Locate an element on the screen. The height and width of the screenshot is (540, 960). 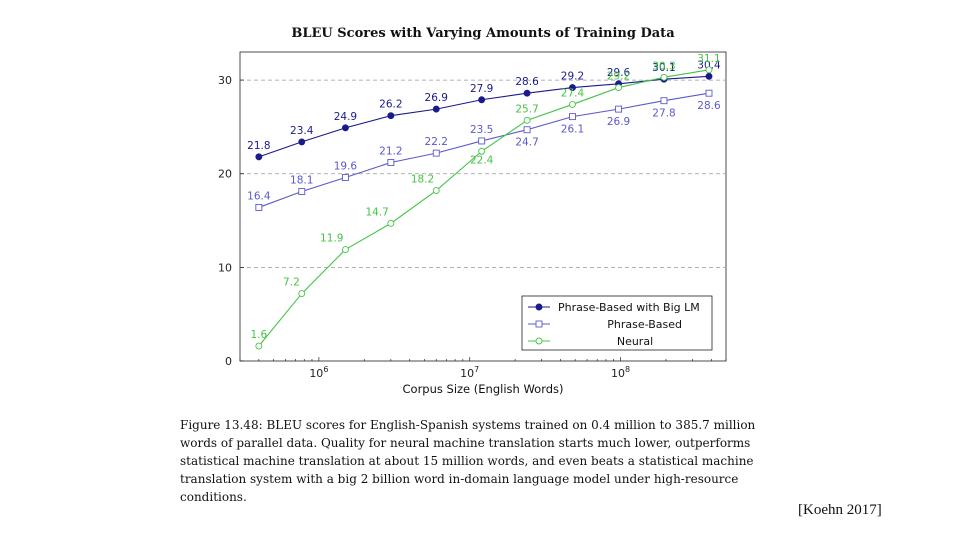
data-label: 21.2 is located at coordinates (390, 151).